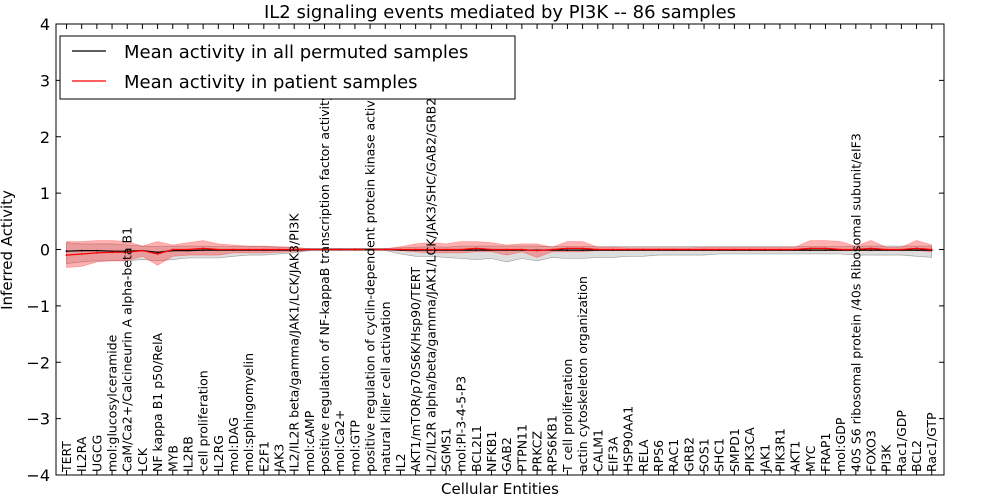 The image size is (1000, 500). What do you see at coordinates (8, 250) in the screenshot?
I see `y-axis-label: Inferred Activity` at bounding box center [8, 250].